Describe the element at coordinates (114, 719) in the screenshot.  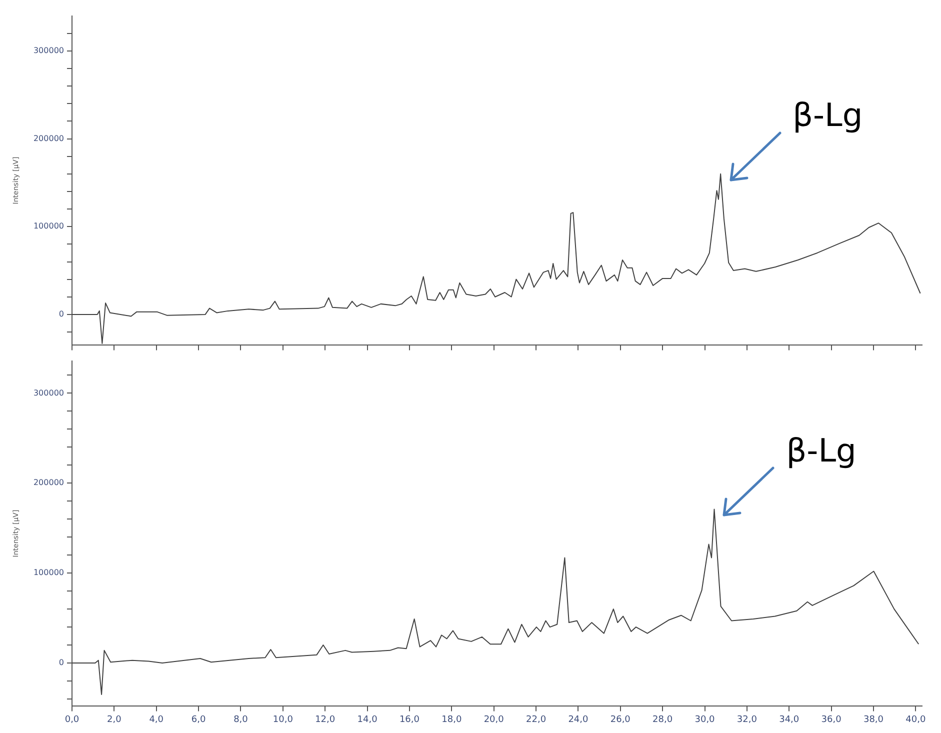
I see `x-tick-label: 2,0` at that location.